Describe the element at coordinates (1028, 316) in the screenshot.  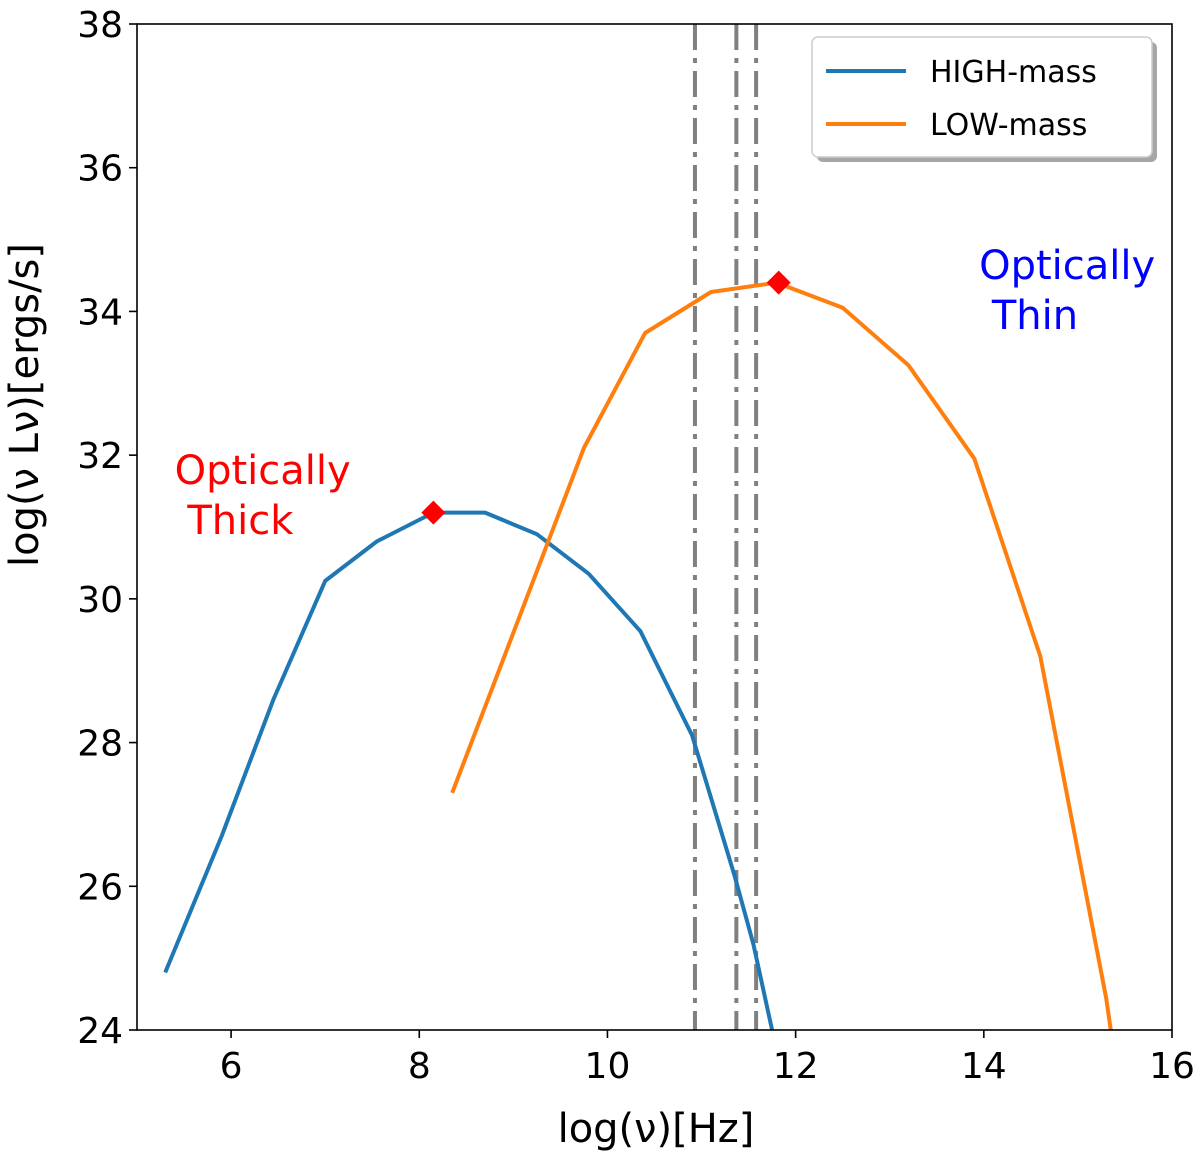
I see `annotation-thin-line-1: Thin` at that location.